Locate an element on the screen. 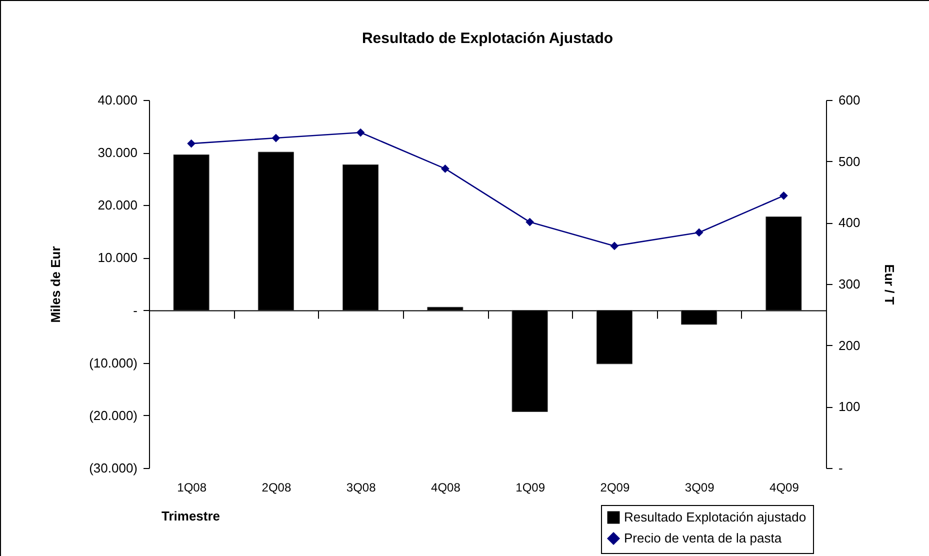  x-tick-label: 3Q09 is located at coordinates (699, 487).